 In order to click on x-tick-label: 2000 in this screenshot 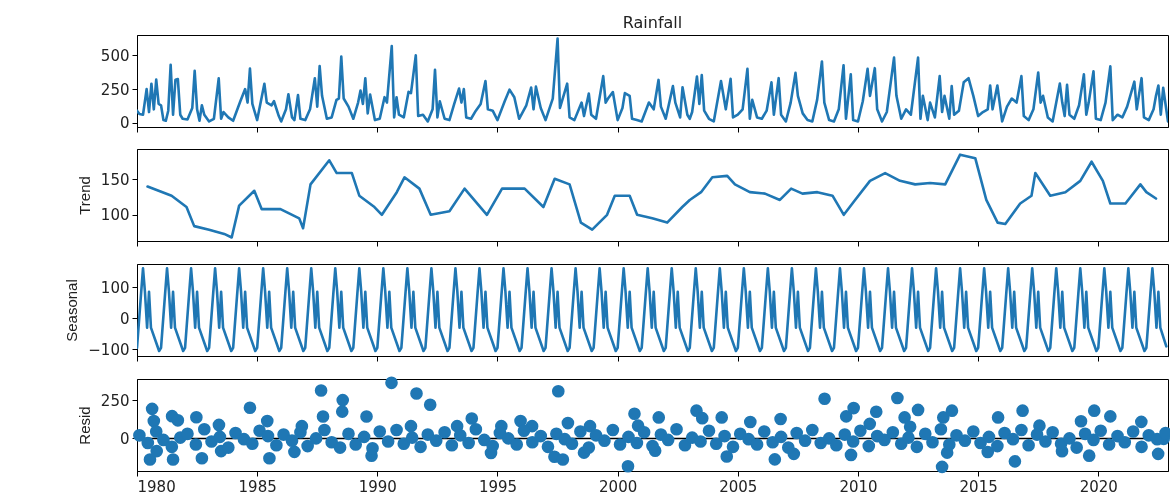, I will do `click(618, 486)`.